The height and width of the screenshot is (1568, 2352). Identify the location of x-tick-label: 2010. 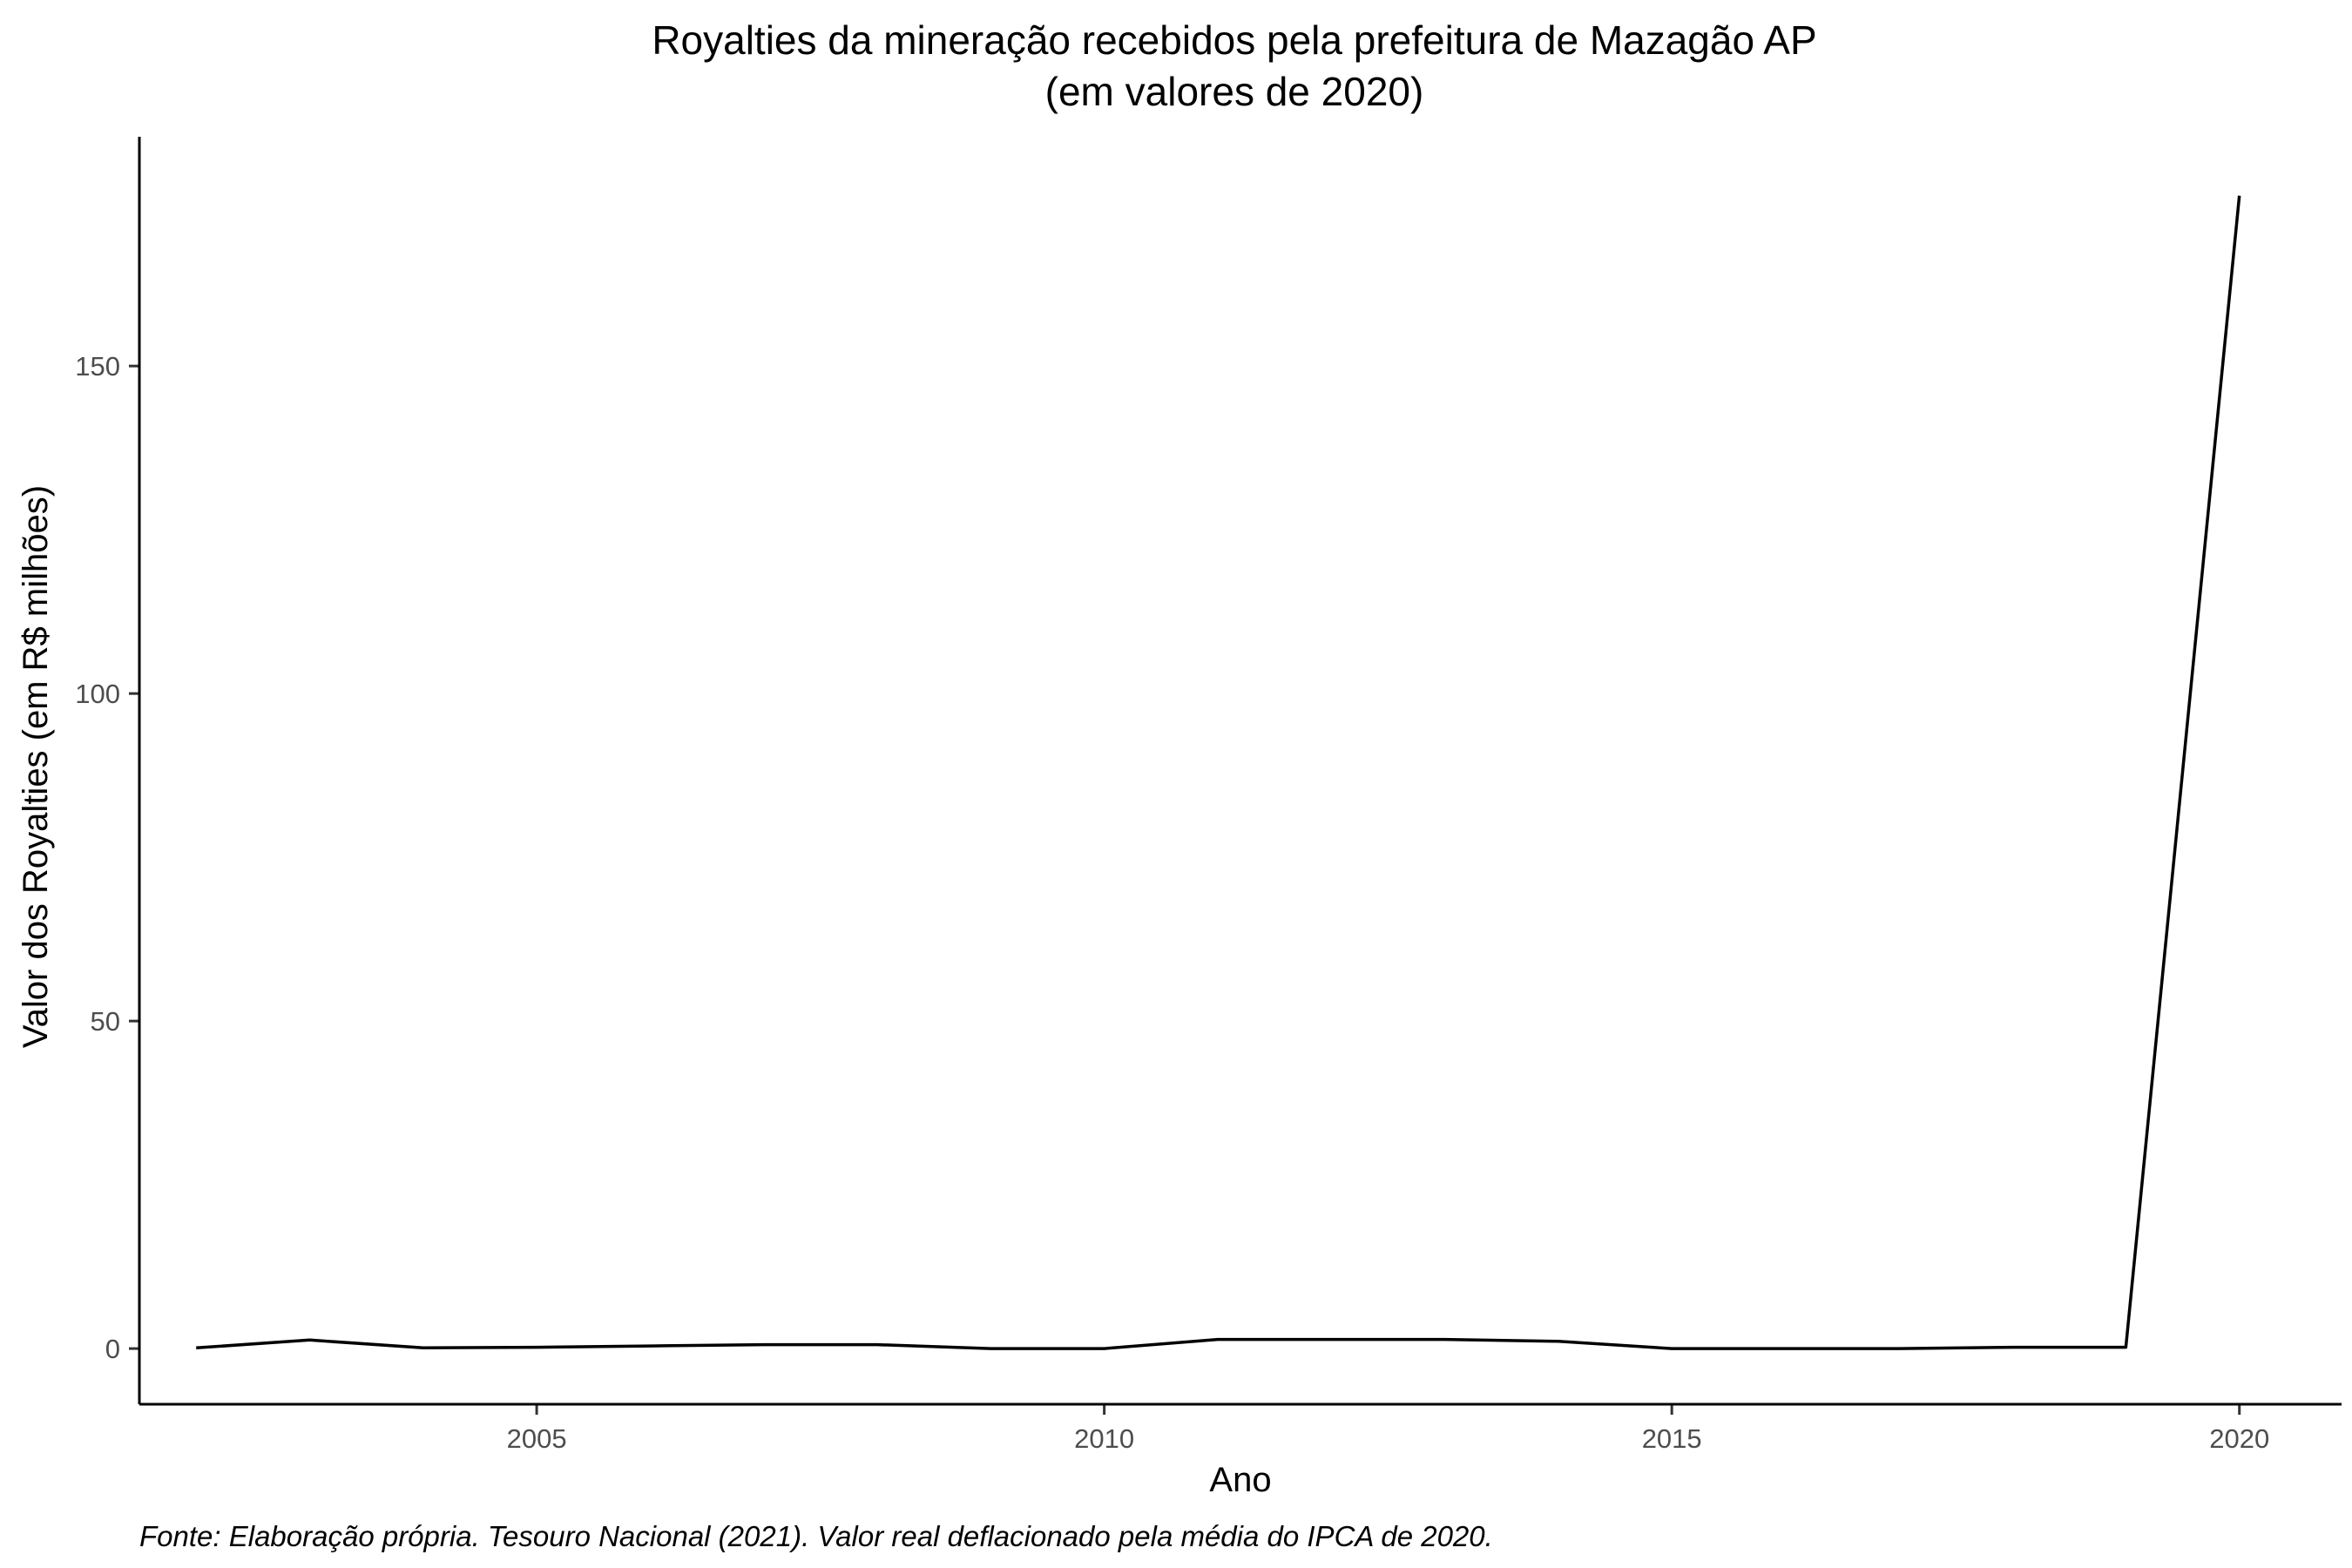
(1104, 1438).